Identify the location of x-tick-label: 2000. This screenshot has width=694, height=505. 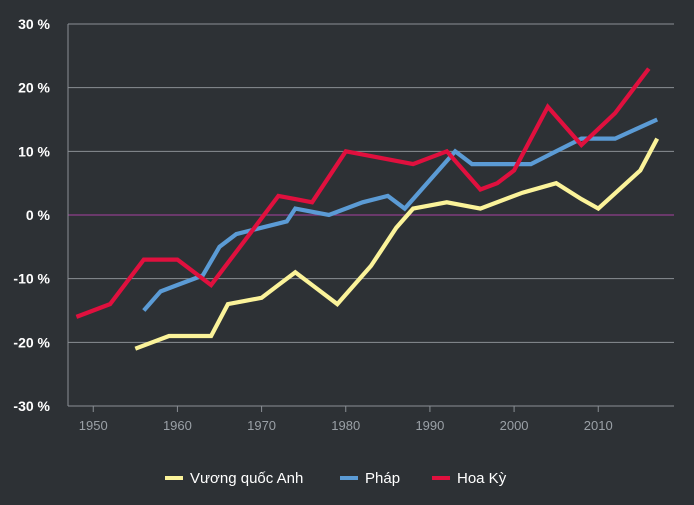
(514, 425).